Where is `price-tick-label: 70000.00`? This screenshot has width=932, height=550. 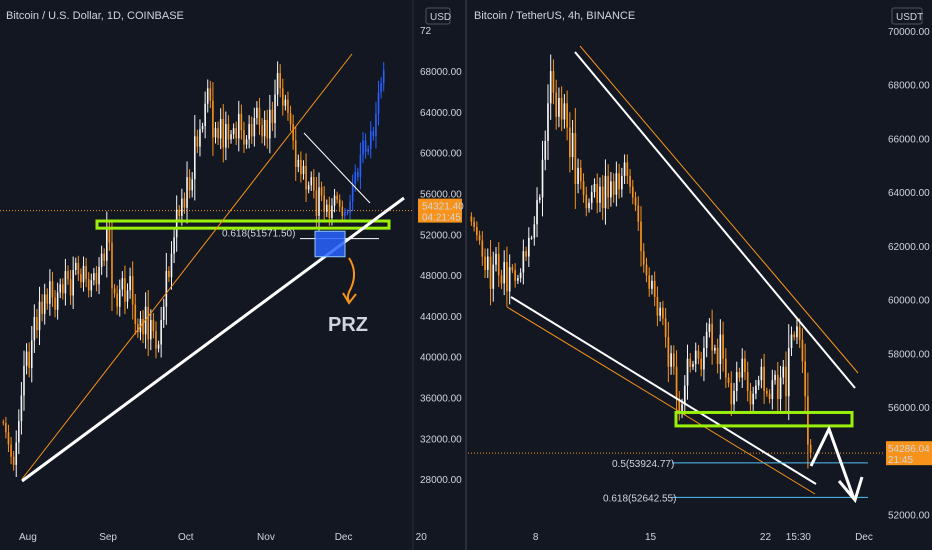
price-tick-label: 70000.00 is located at coordinates (909, 32).